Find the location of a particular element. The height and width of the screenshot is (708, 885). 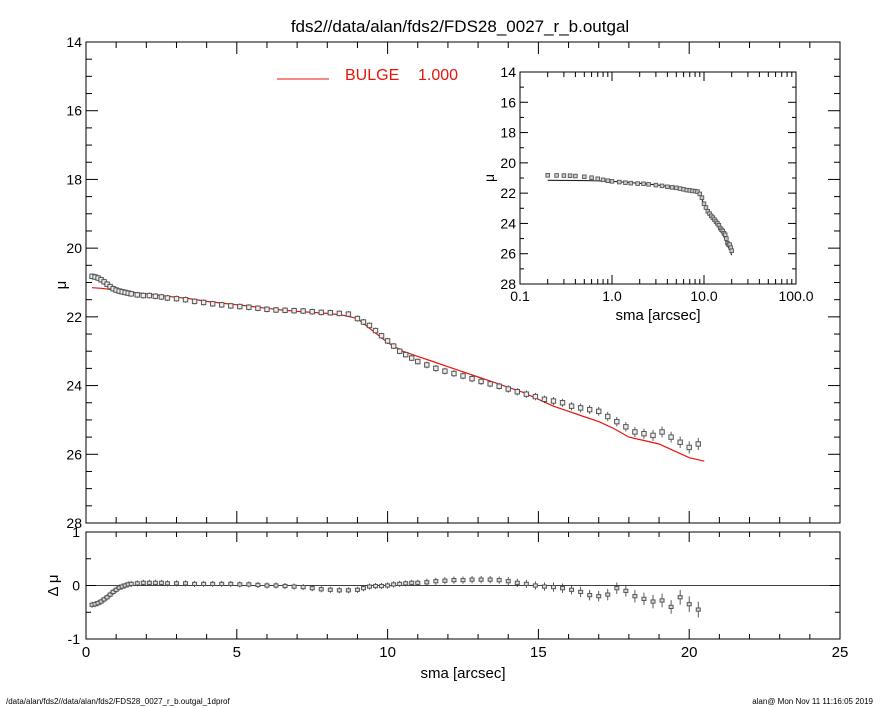

inset-frame is located at coordinates (658, 178).